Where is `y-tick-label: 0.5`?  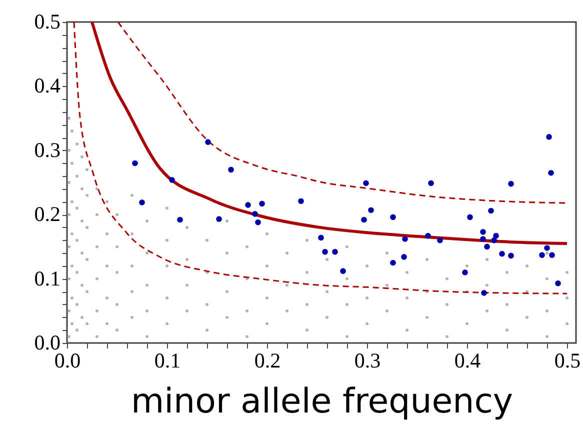
y-tick-label: 0.5 is located at coordinates (47, 22).